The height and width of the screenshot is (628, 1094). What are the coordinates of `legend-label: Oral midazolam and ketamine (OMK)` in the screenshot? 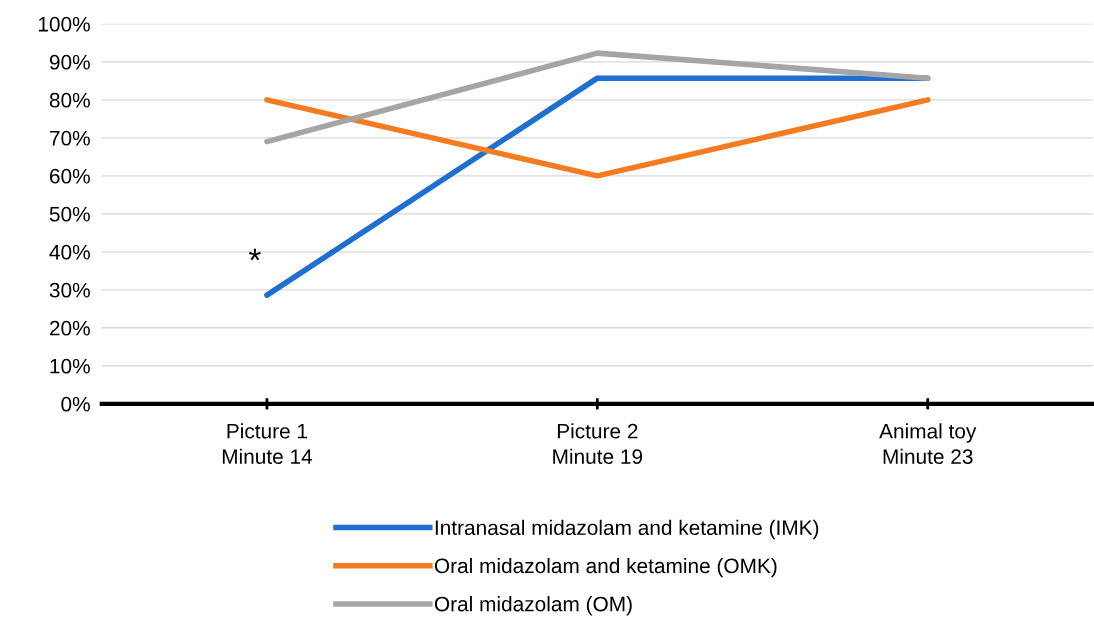 It's located at (605, 567).